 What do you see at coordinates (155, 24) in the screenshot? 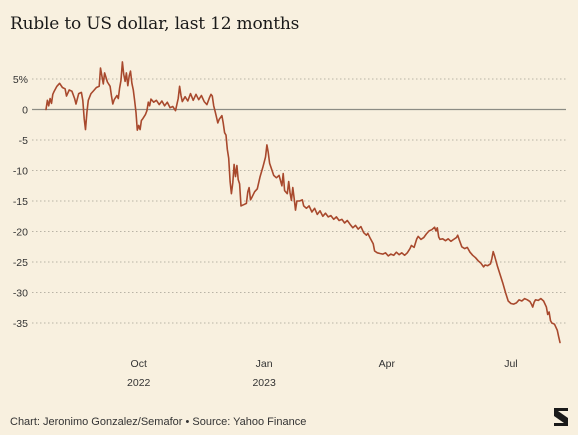
I see `chart-title: Ruble to US dollar, last 12 months` at bounding box center [155, 24].